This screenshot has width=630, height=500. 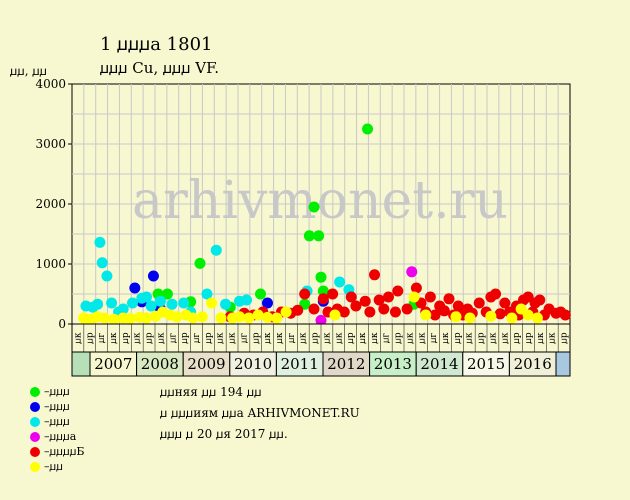 What do you see at coordinates (62, 324) in the screenshot?
I see `y-tick-label: 0` at bounding box center [62, 324].